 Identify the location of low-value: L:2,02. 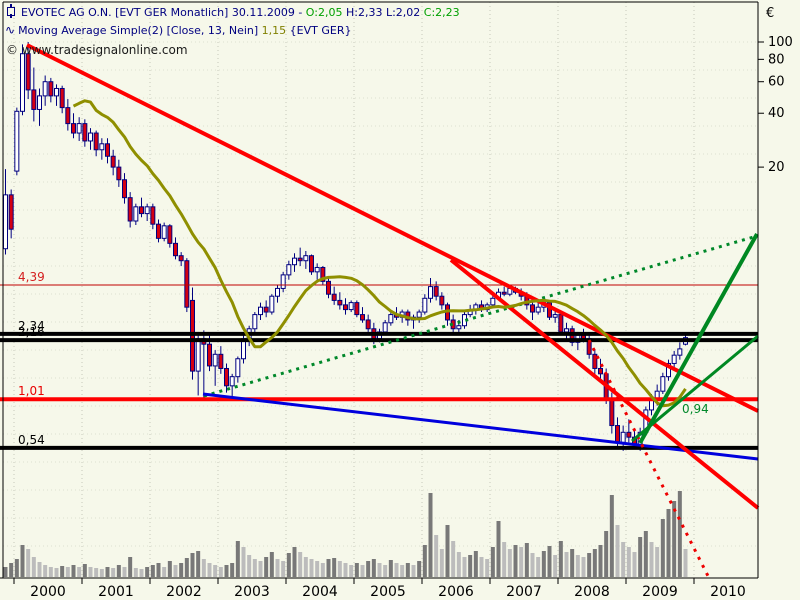
(403, 12).